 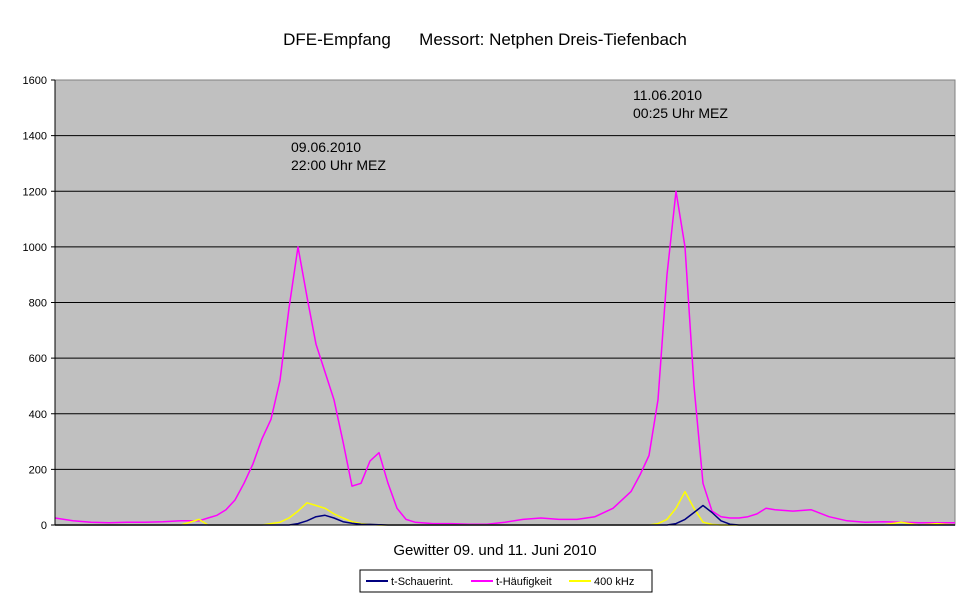 I want to click on y-tick-label: 1400, so click(x=35, y=137).